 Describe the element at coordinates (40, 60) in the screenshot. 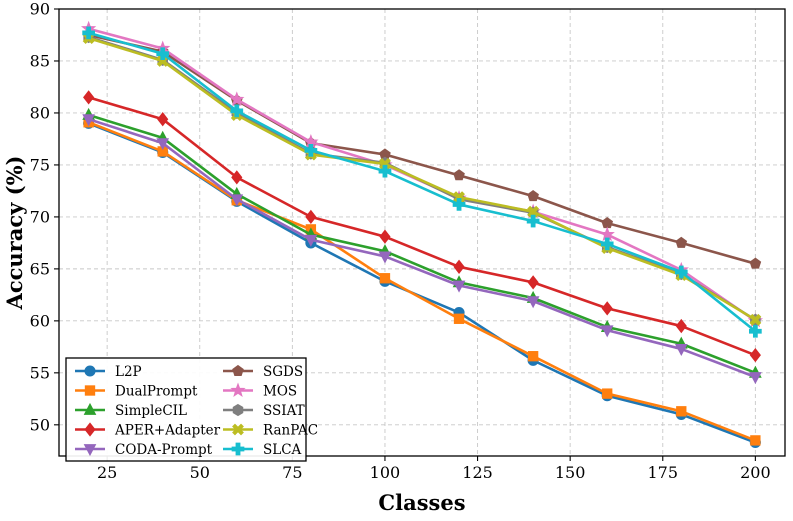

I see `y-tick-label: 85` at that location.